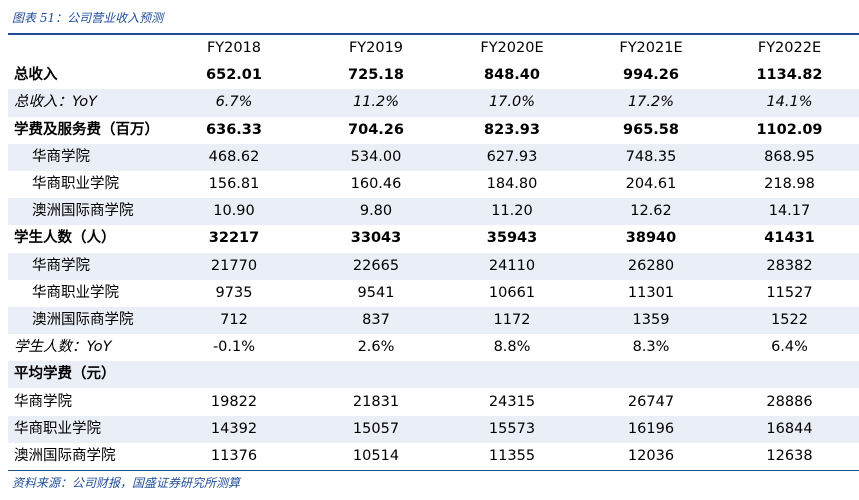 This screenshot has width=859, height=500. What do you see at coordinates (376, 75) in the screenshot?
I see `value-cell: 725.18` at bounding box center [376, 75].